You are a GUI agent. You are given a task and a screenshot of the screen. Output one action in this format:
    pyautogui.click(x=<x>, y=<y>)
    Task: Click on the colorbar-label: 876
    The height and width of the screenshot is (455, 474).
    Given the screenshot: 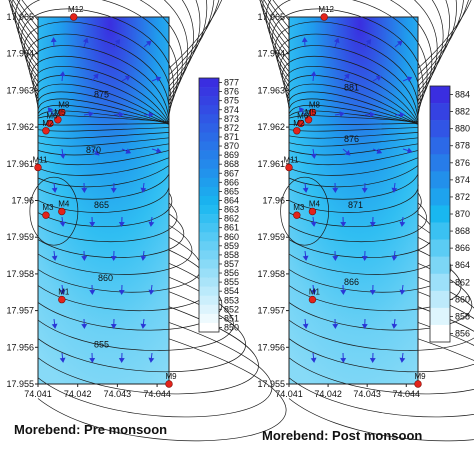 What is the action you would take?
    pyautogui.click(x=231, y=92)
    